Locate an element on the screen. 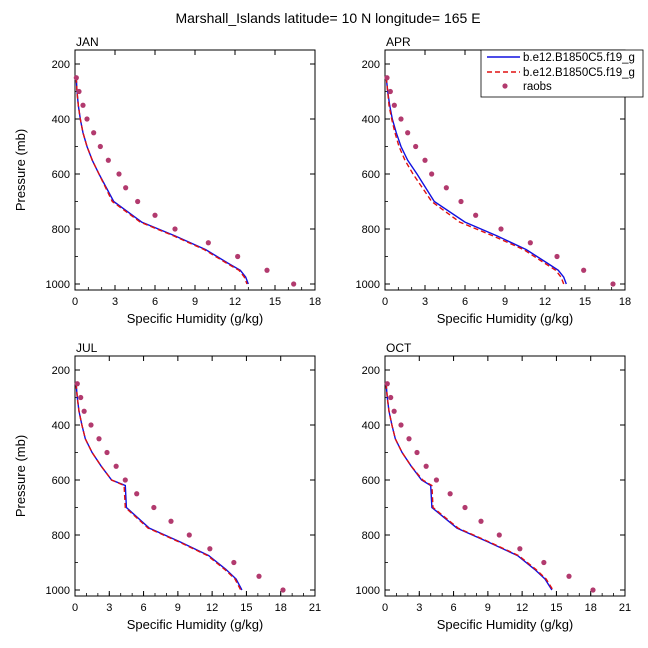 The width and height of the screenshot is (648, 648). legend-marker-raobs is located at coordinates (505, 86).